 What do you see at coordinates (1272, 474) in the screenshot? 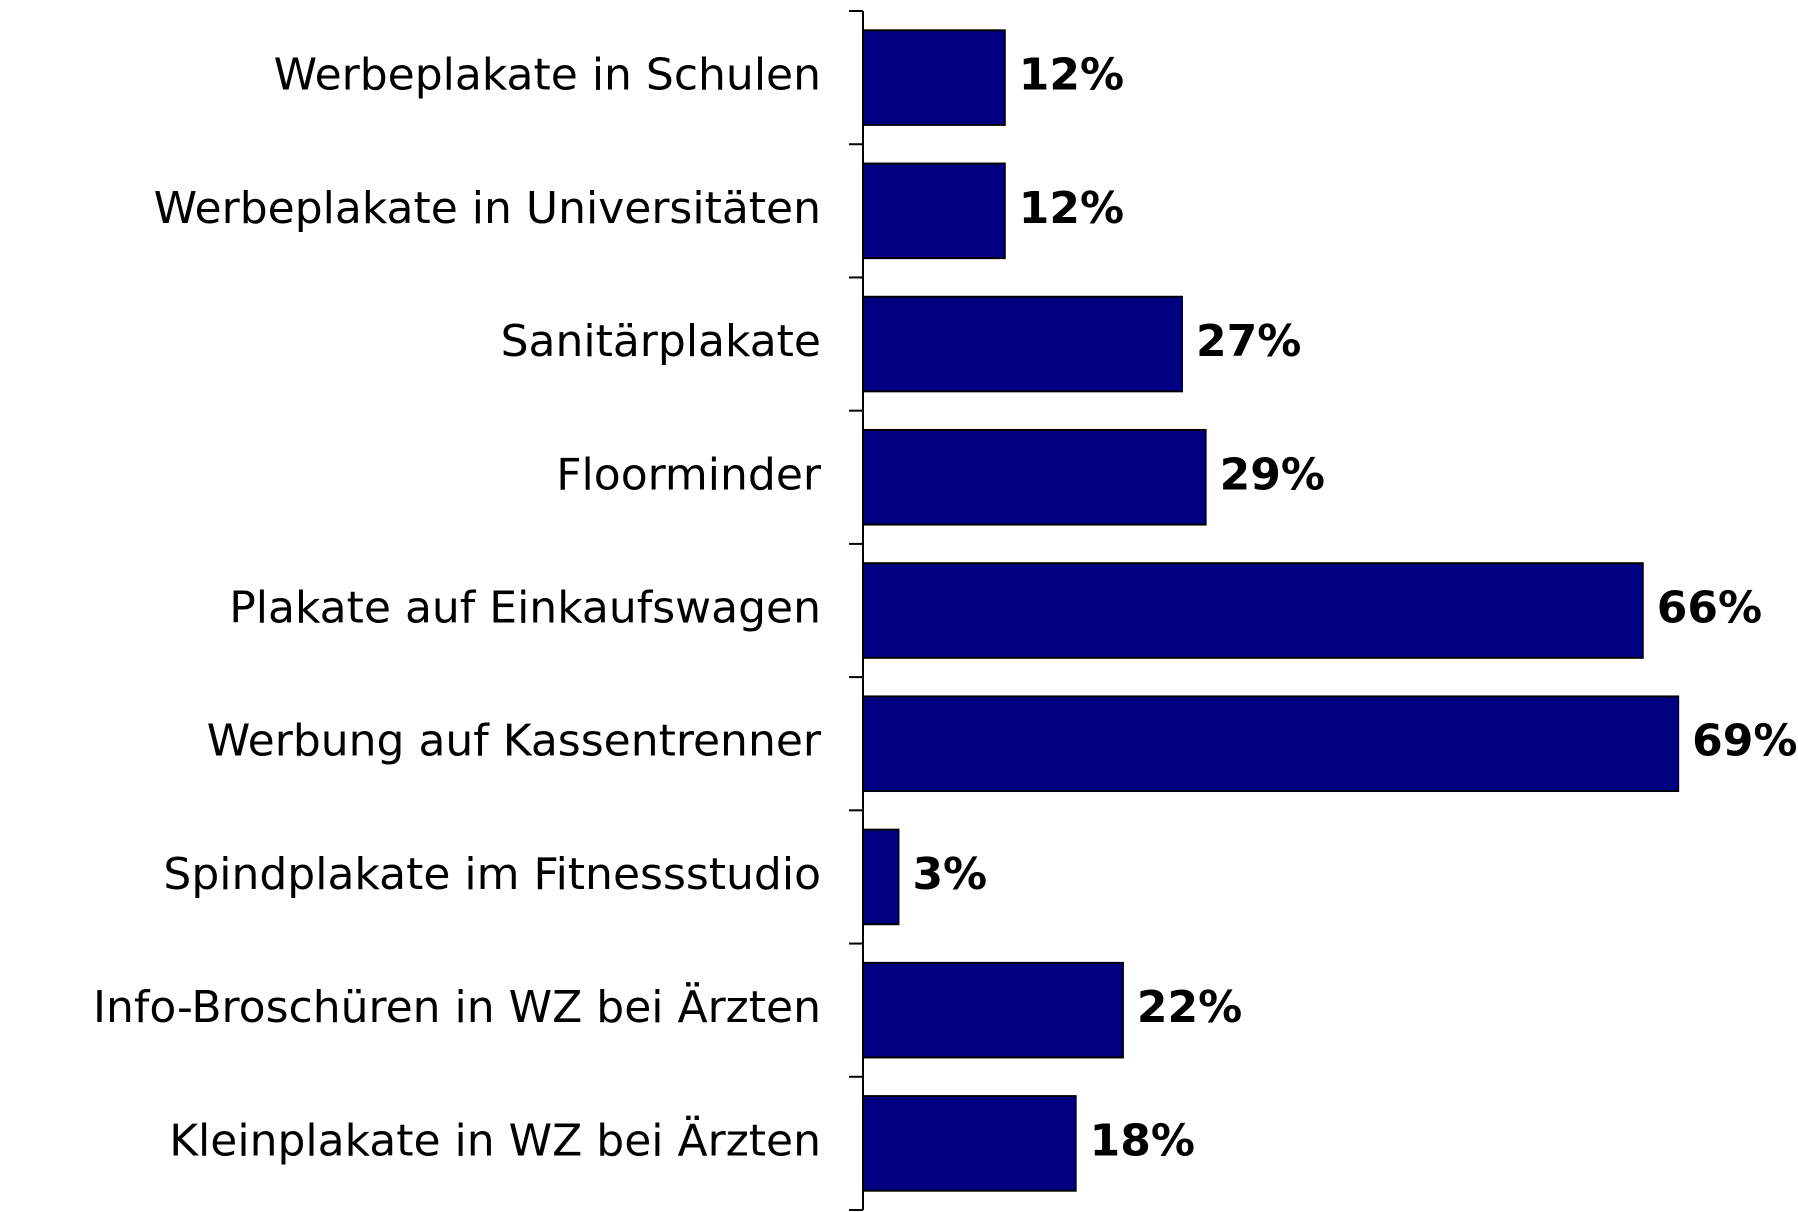
I see `value-label: 29%` at bounding box center [1272, 474].